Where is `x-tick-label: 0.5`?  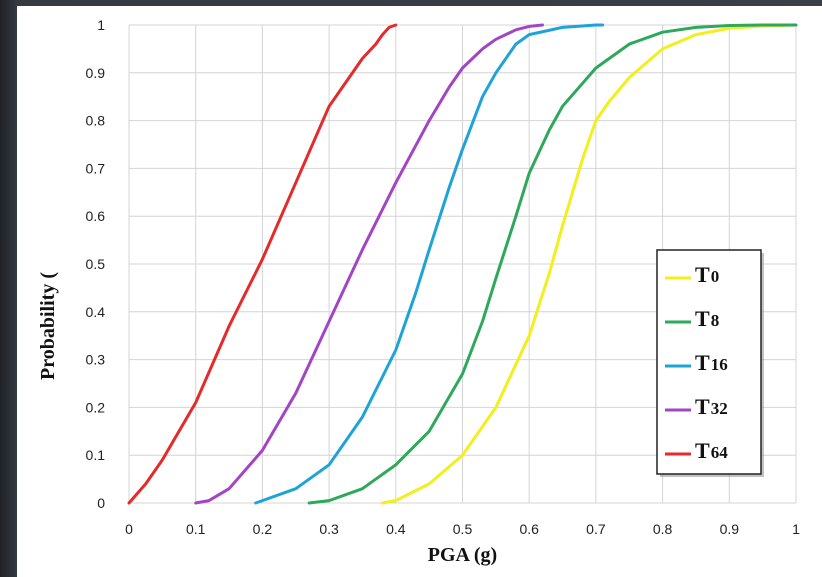 x-tick-label: 0.5 is located at coordinates (463, 529).